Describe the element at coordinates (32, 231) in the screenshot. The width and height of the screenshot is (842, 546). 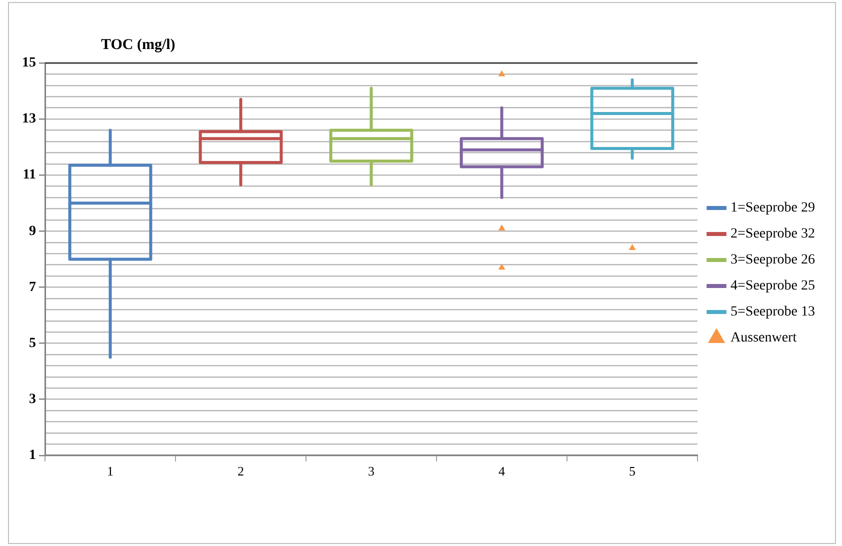
I see `y-tick-label: 9` at that location.